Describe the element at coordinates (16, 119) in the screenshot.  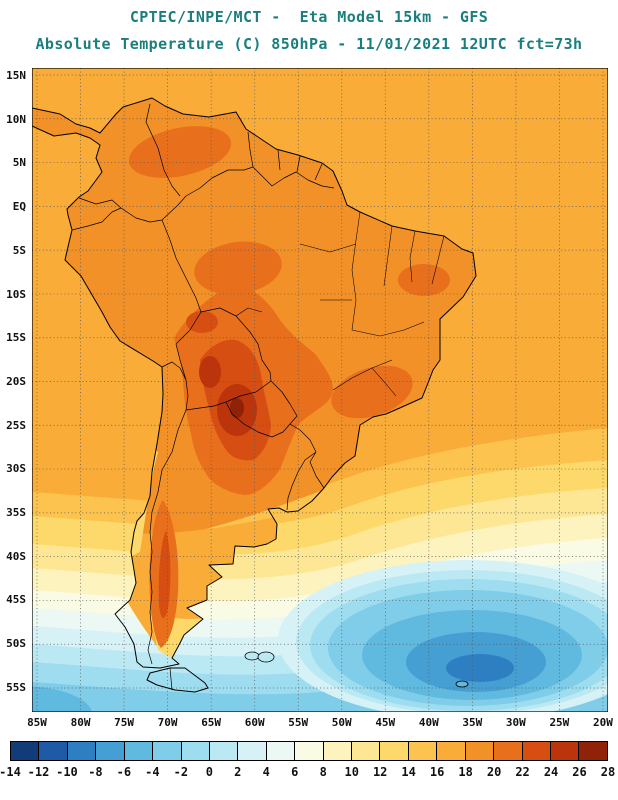
I see `lat-tick-label: 10N` at that location.